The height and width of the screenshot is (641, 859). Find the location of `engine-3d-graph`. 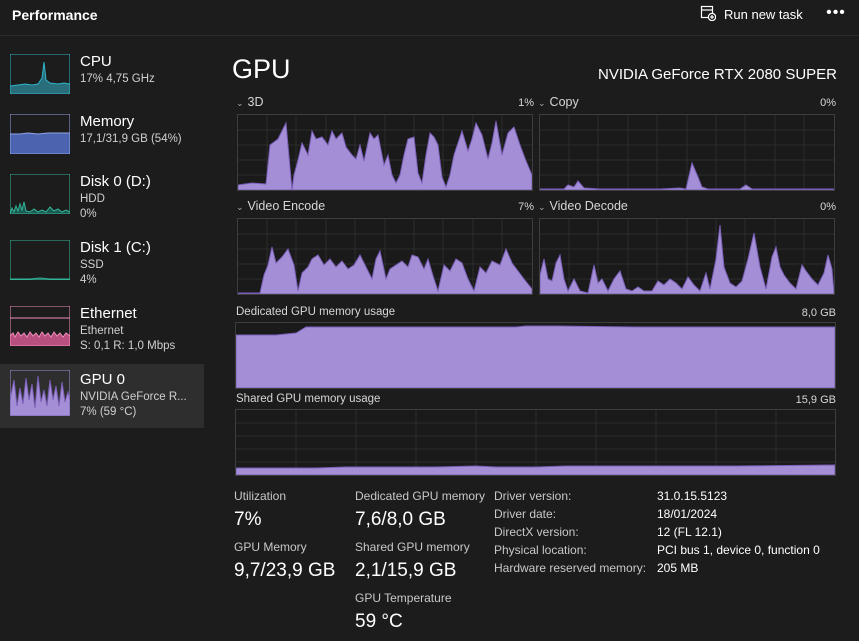

engine-3d-graph is located at coordinates (385, 152).